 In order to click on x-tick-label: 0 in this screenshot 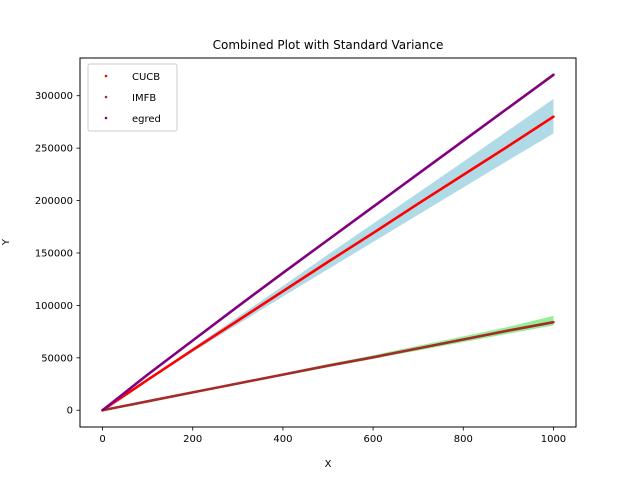, I will do `click(102, 439)`.